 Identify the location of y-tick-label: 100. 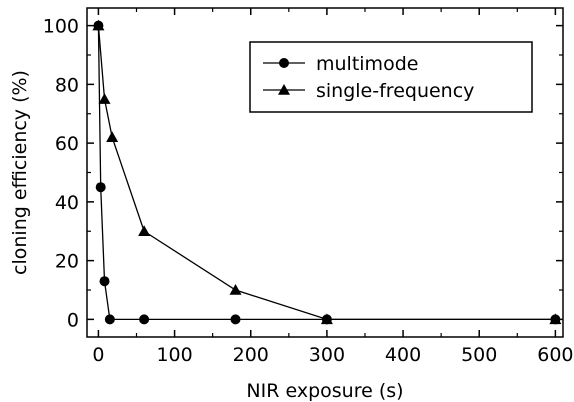
(61, 27).